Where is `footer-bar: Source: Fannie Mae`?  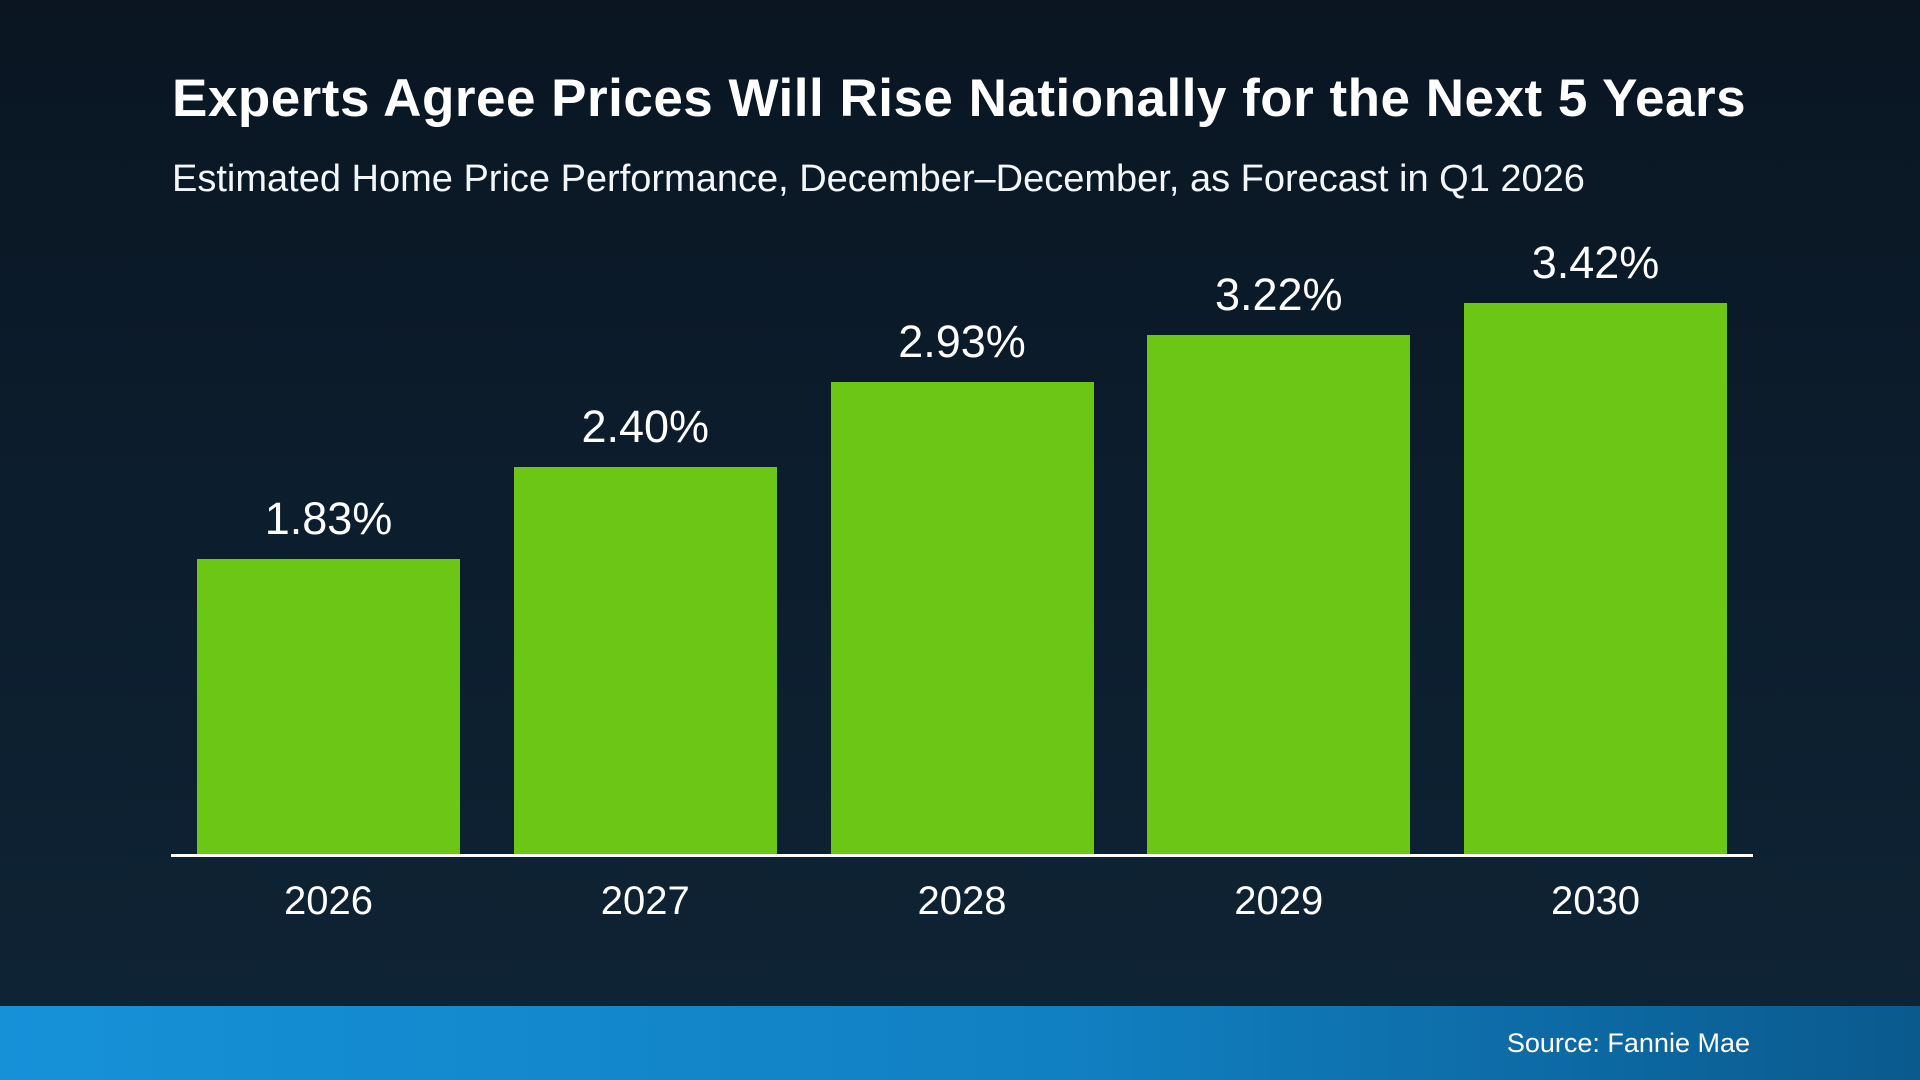
footer-bar: Source: Fannie Mae is located at coordinates (960, 1043).